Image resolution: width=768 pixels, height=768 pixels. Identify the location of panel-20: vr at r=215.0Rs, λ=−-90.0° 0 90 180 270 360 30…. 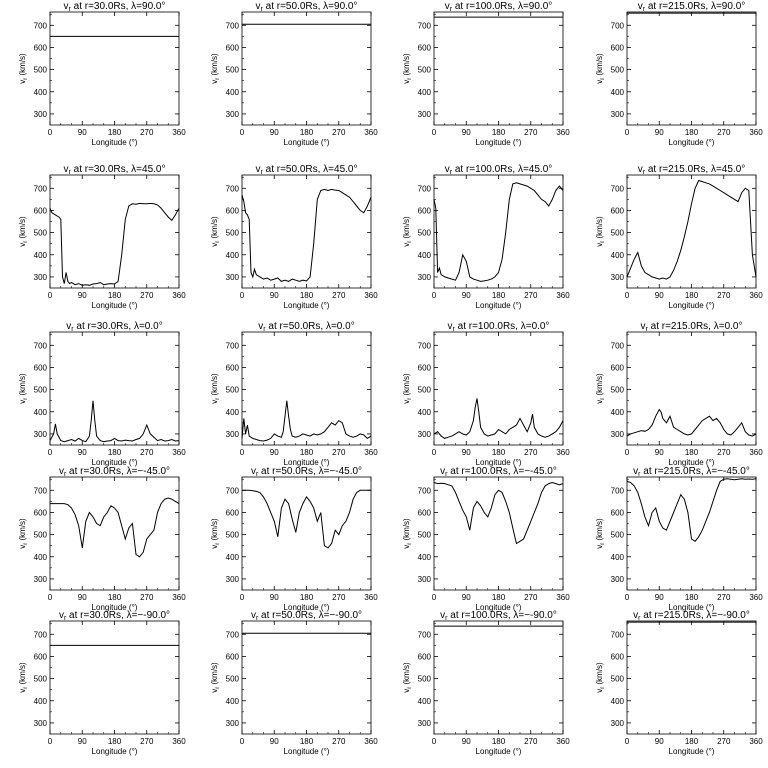
(679, 683).